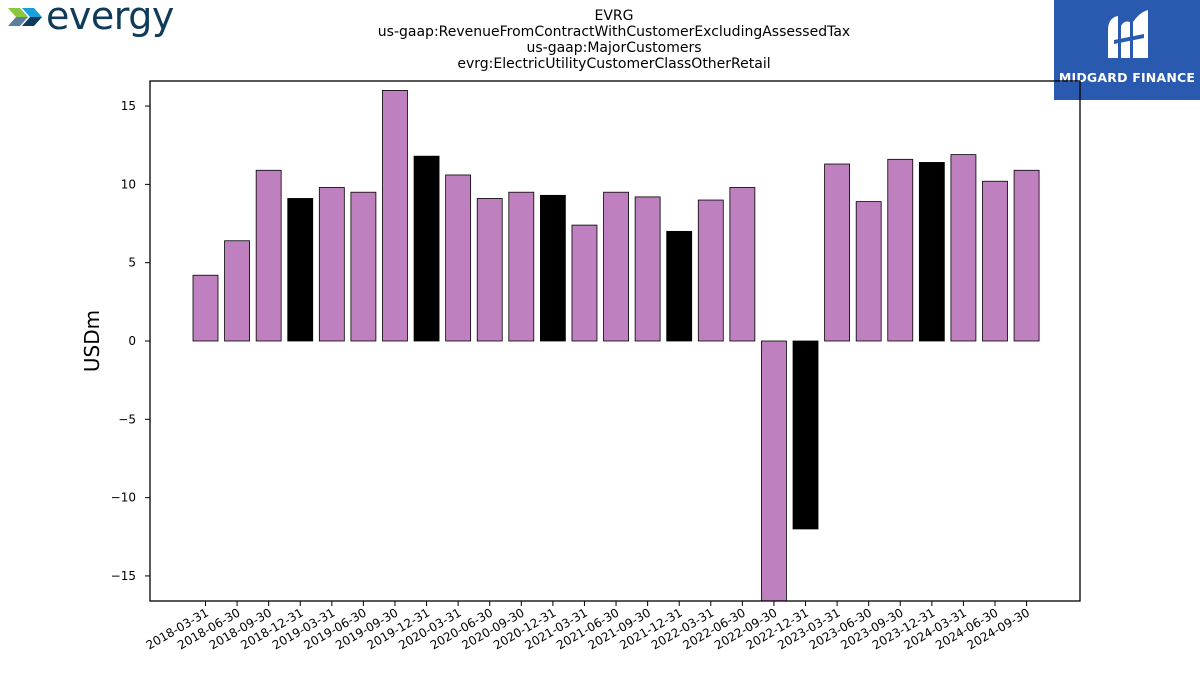 The width and height of the screenshot is (1200, 675). What do you see at coordinates (92, 341) in the screenshot?
I see `y-axis-label: USDm` at bounding box center [92, 341].